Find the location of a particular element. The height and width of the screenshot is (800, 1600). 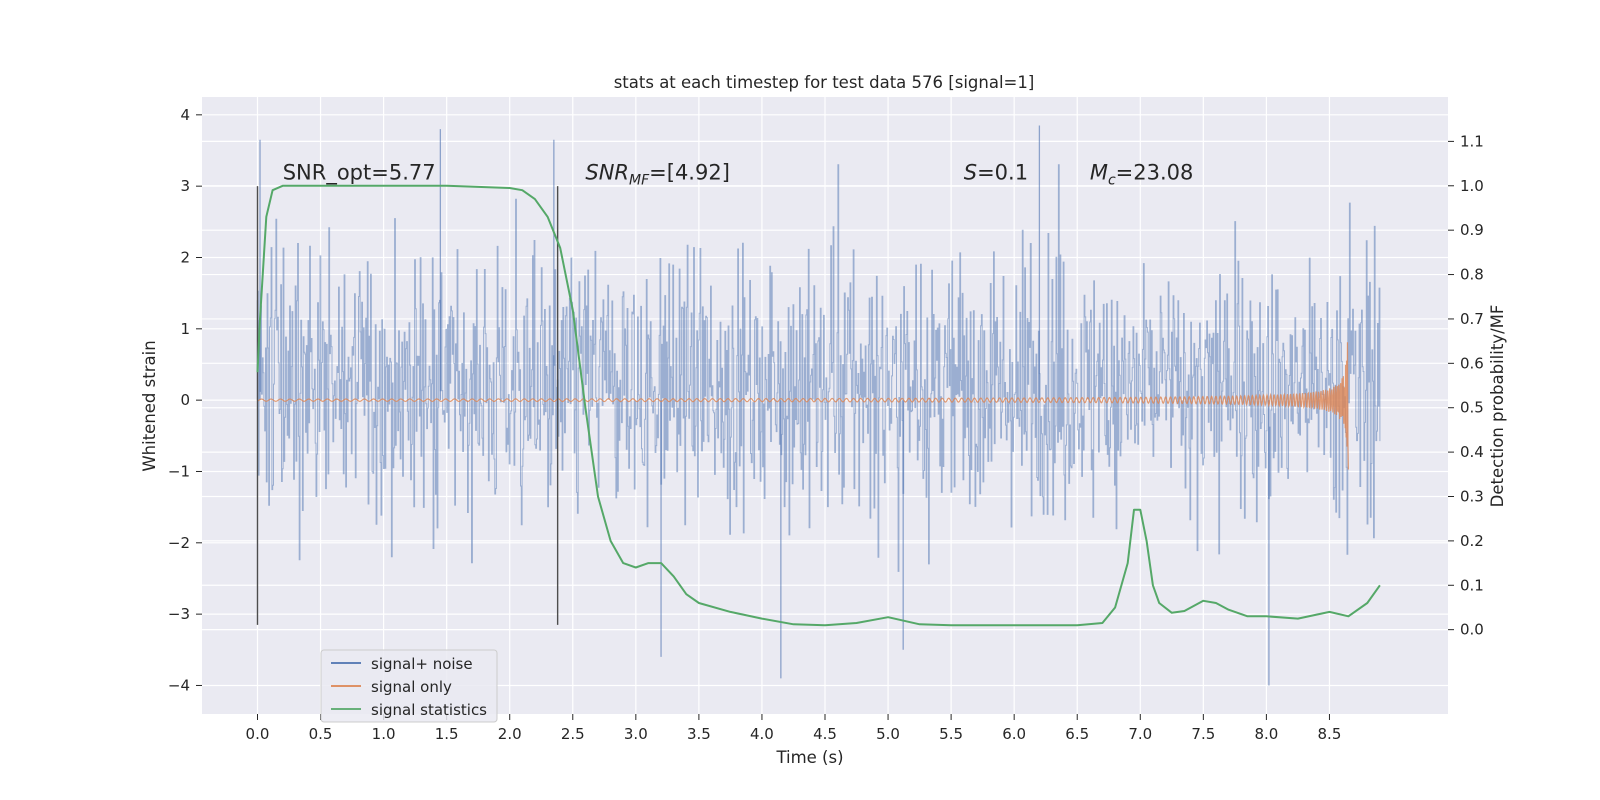

annotations: SNR_opt=5.77 SNRMF=[4.92] S=0.1 Mc=23.08 is located at coordinates (738, 175).